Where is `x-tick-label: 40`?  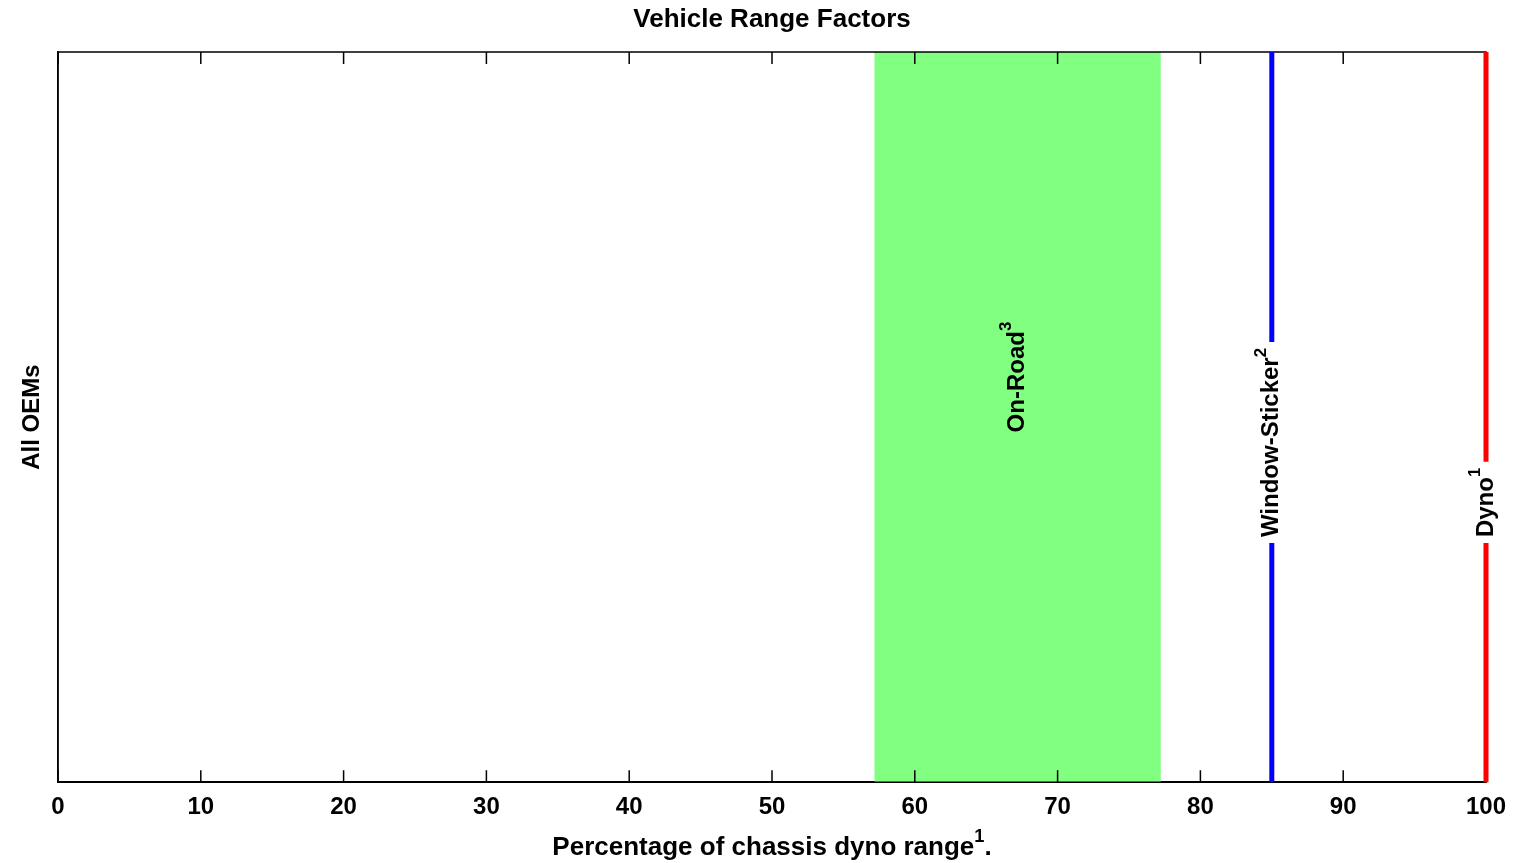
x-tick-label: 40 is located at coordinates (629, 806).